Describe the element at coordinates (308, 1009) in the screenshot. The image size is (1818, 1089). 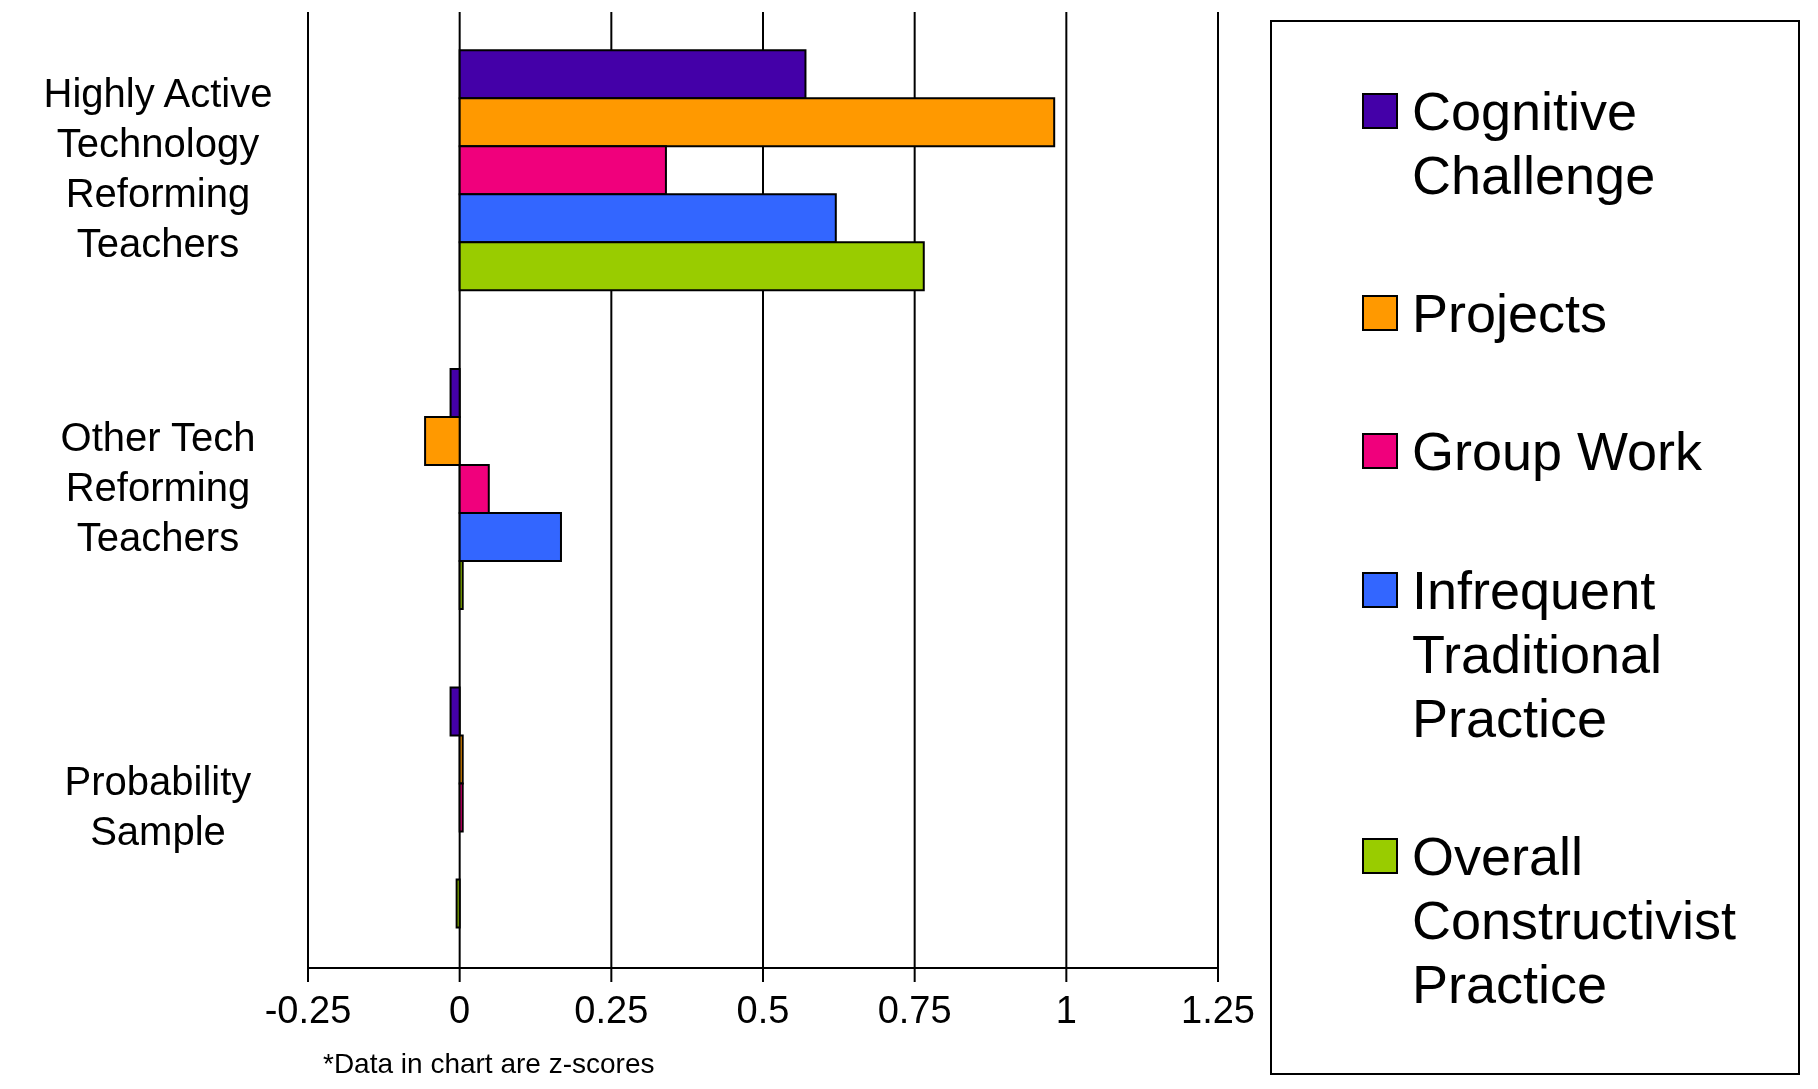
I see `x-tick-label: -0.25` at that location.